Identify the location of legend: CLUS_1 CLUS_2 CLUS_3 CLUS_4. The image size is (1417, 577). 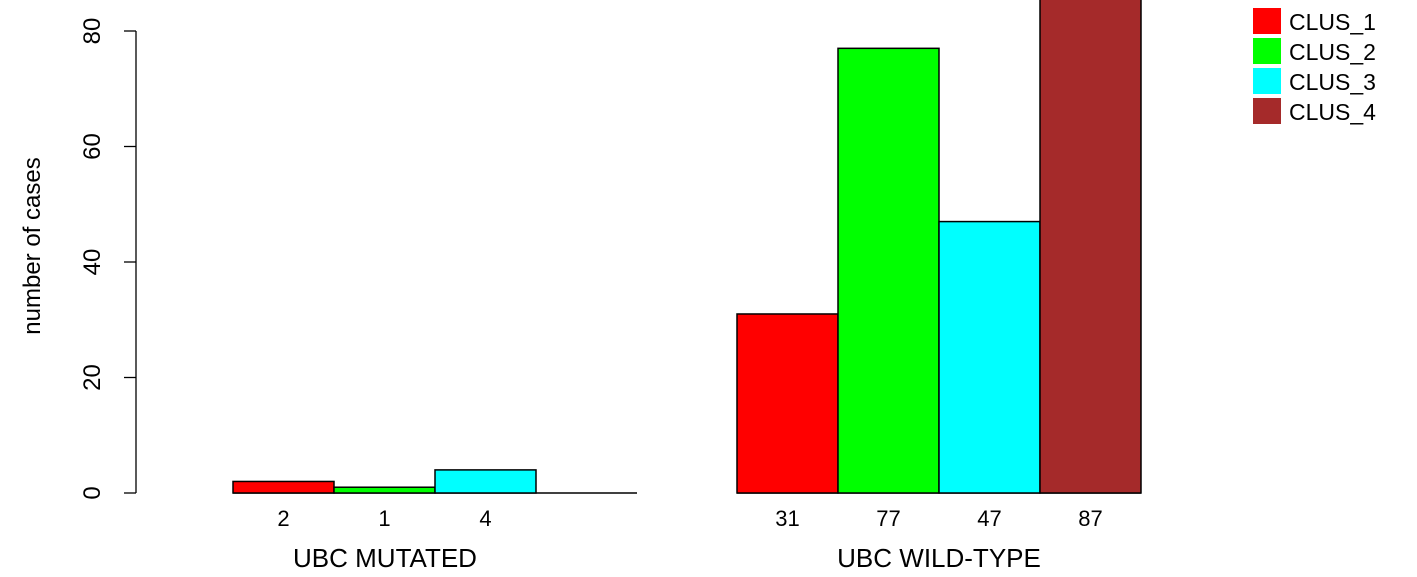
(1314, 66).